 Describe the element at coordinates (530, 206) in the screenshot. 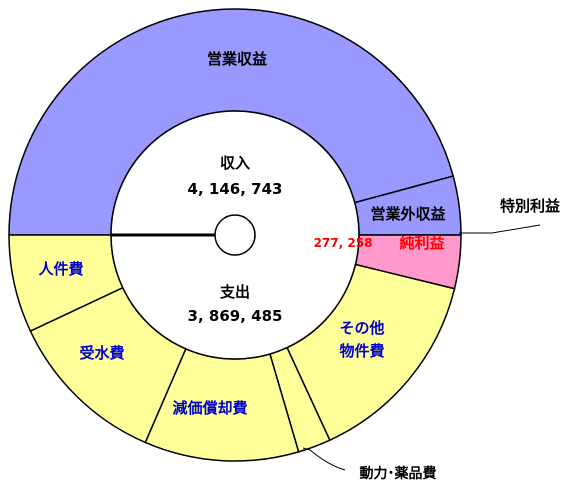

I see `callout-extraordinary-profit: 特別利益` at that location.